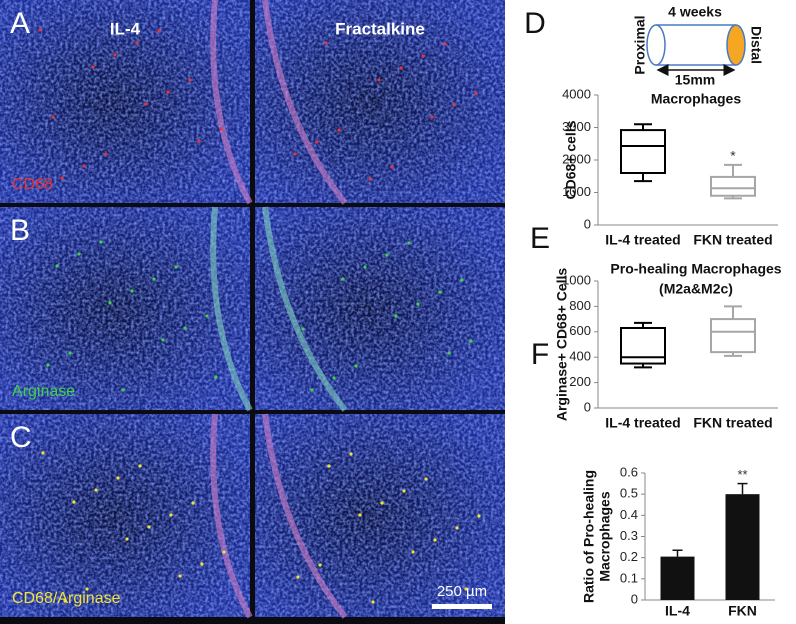 The width and height of the screenshot is (796, 624). Describe the element at coordinates (629, 471) in the screenshot. I see `y-tick-label: 0.6` at that location.